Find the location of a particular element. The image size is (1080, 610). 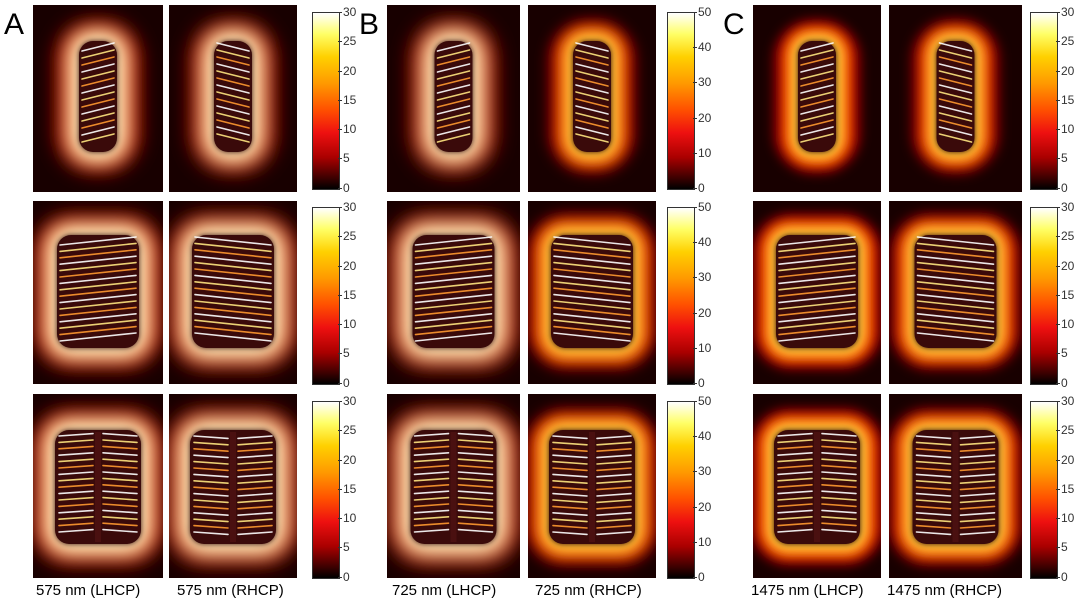

field-map-tile-b-rhcp-row1 is located at coordinates (592, 98).